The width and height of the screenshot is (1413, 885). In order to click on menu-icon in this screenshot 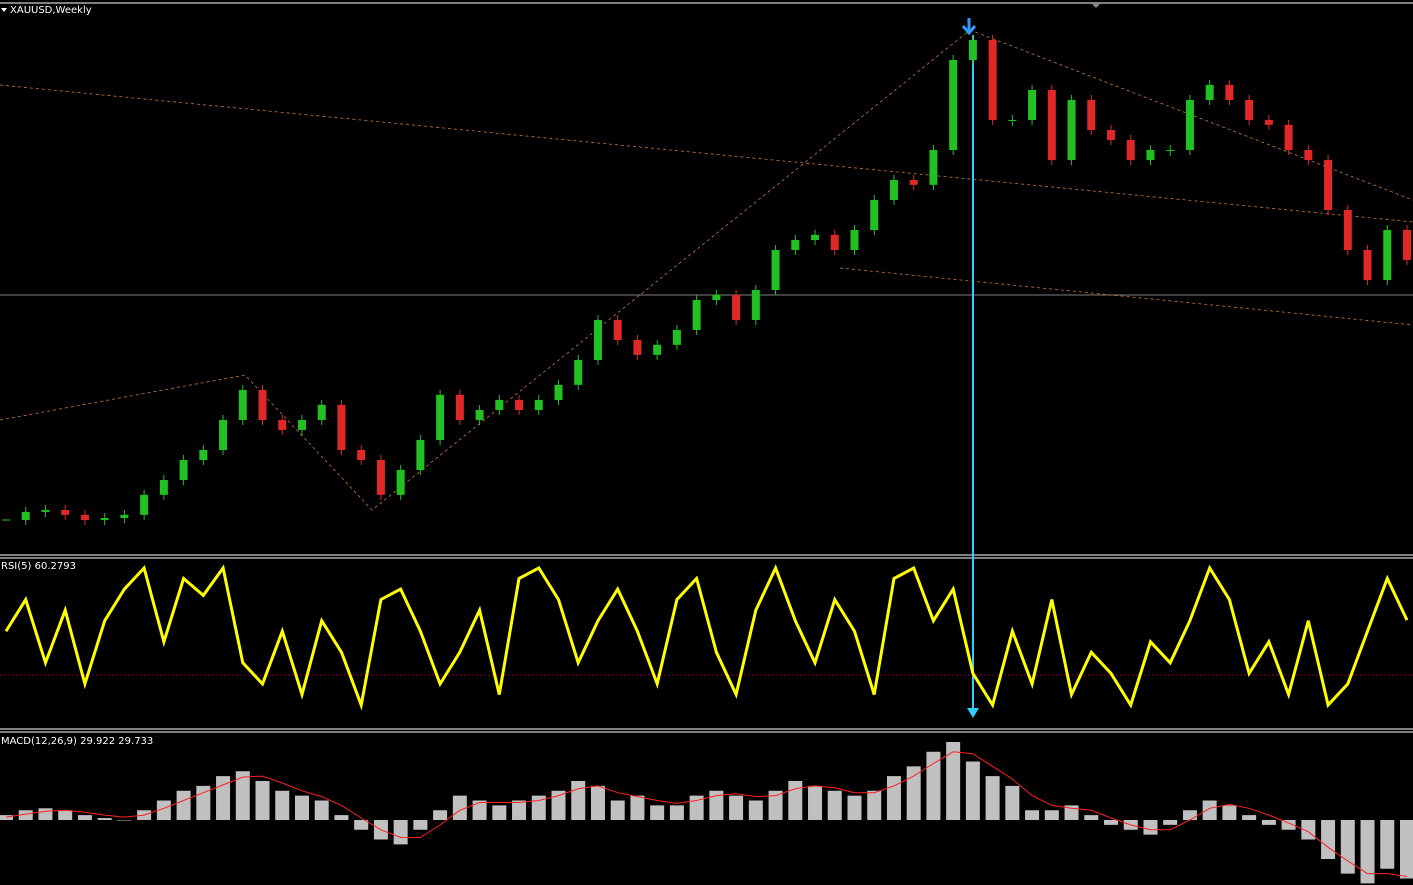, I will do `click(4, 10)`.